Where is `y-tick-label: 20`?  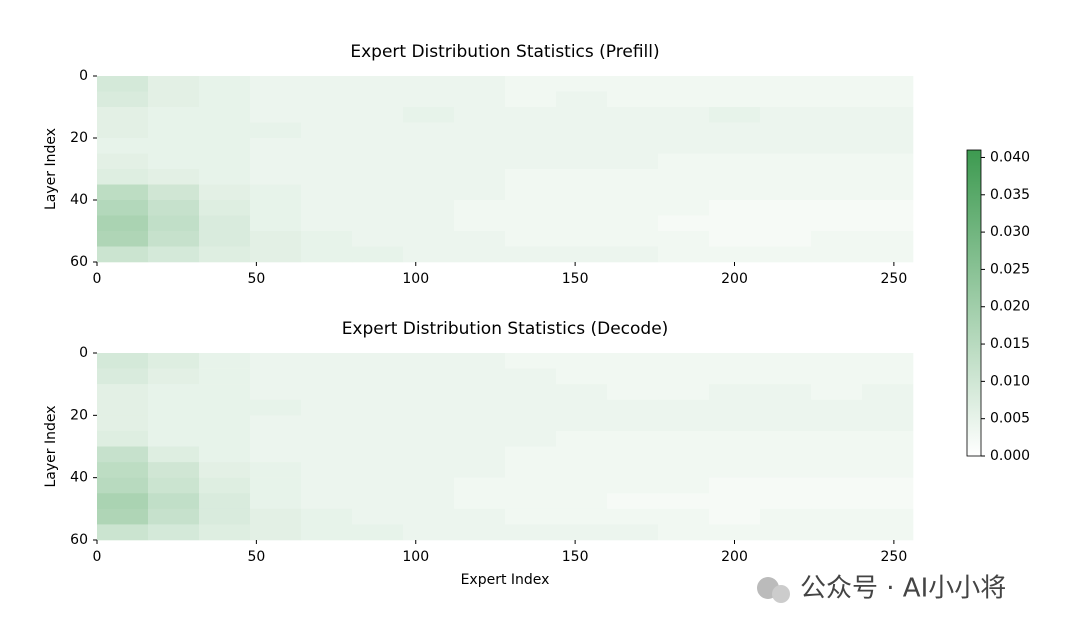
y-tick-label: 20 is located at coordinates (79, 138).